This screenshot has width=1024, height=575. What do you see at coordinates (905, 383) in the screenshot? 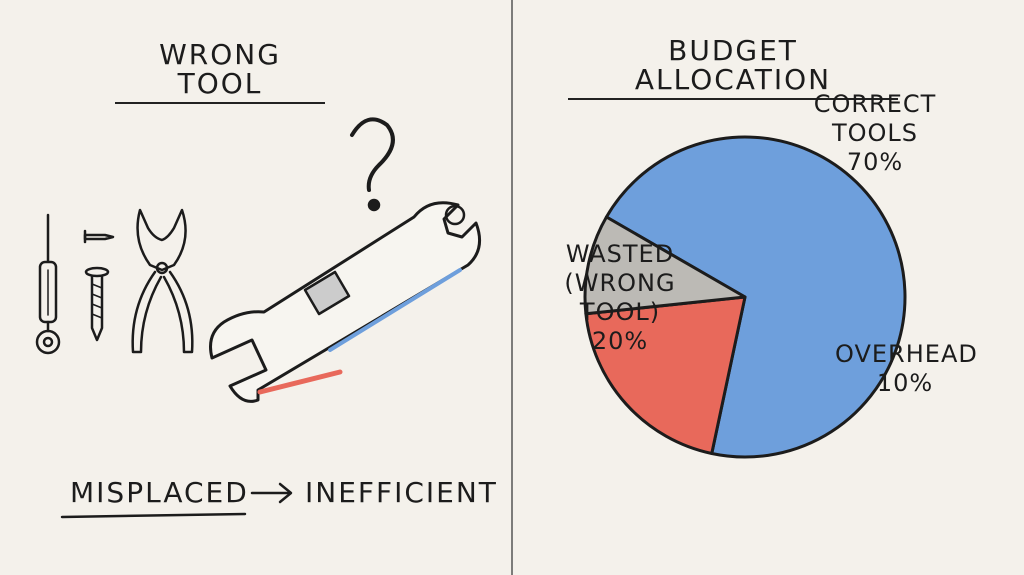
I see `value-label: 10%` at bounding box center [905, 383].